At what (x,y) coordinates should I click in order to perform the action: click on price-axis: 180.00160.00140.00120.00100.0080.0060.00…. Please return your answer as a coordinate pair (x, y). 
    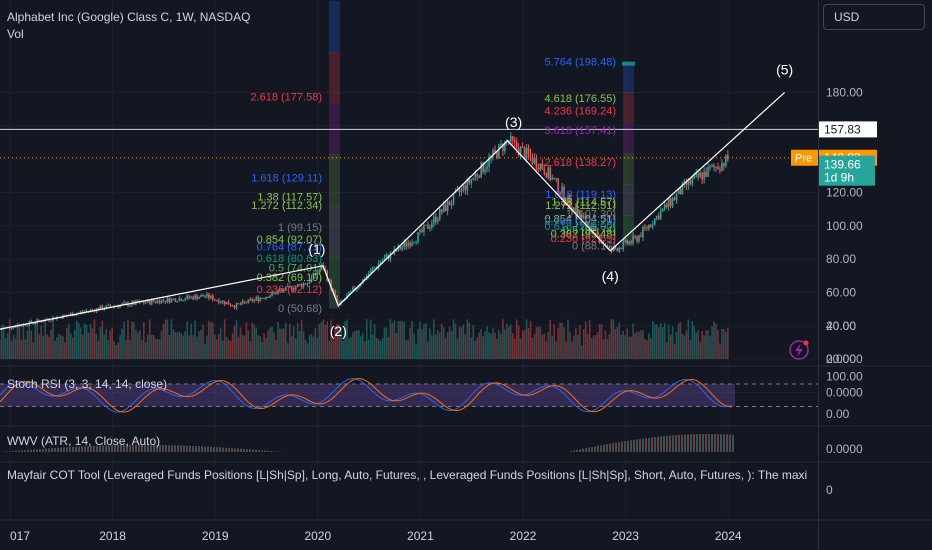
    Looking at the image, I should click on (834, 291).